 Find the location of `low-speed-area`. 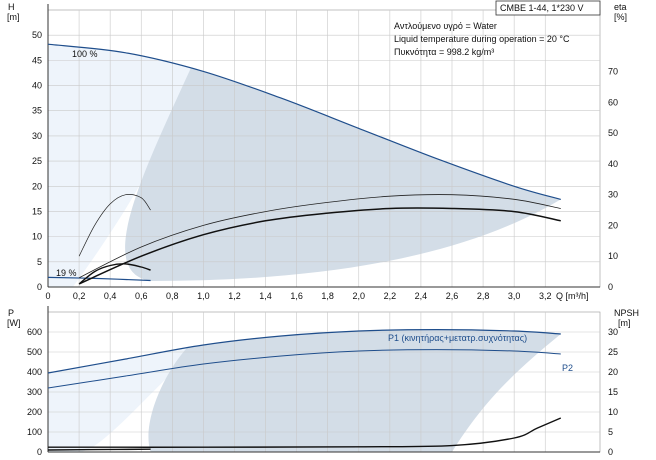

low-speed-area is located at coordinates (119, 166).